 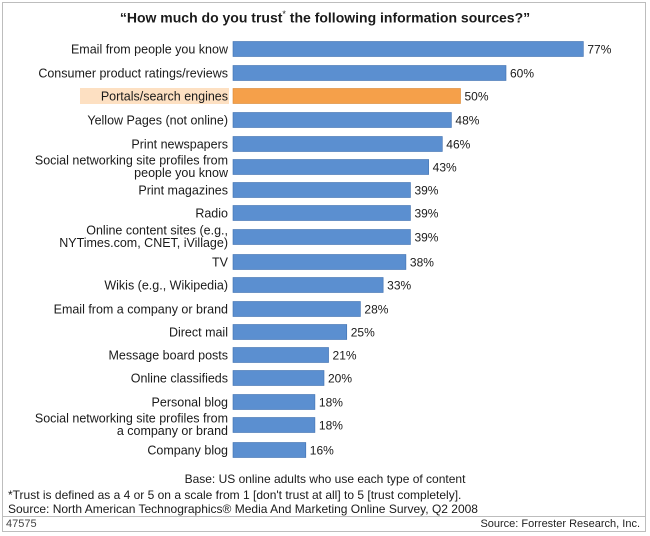 I want to click on value-label-5: 46%, so click(x=458, y=145).